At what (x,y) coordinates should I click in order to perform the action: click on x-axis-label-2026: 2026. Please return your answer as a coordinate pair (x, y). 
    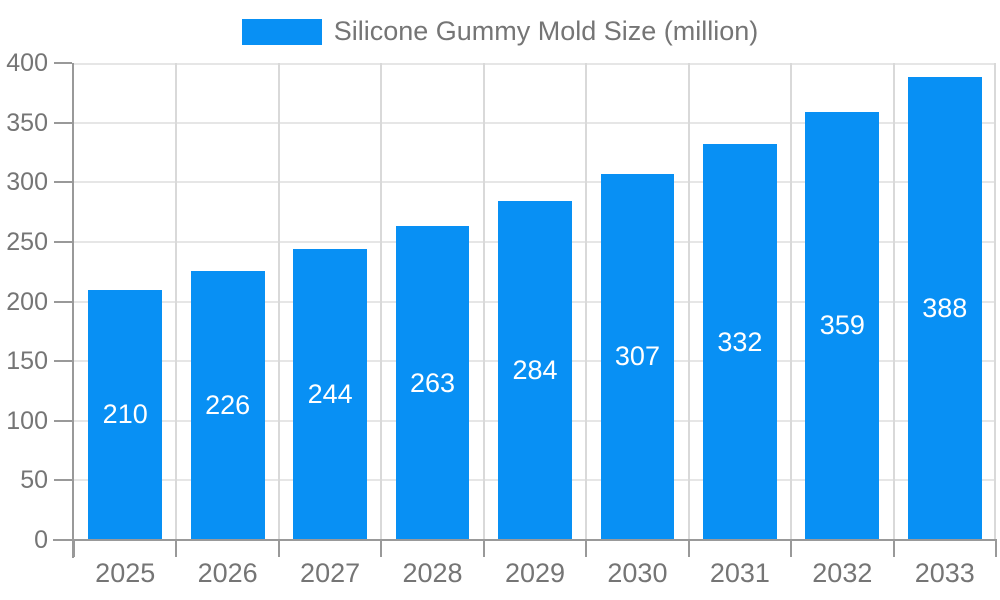
    Looking at the image, I should click on (227, 573).